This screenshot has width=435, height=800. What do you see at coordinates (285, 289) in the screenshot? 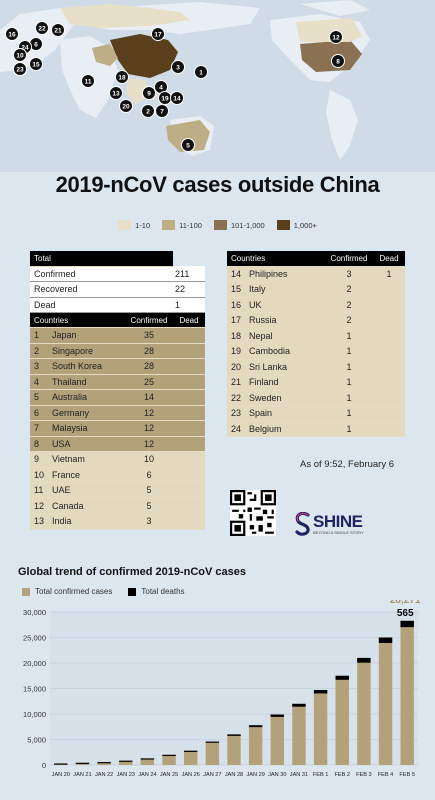
I see `row-country: Italy` at bounding box center [285, 289].